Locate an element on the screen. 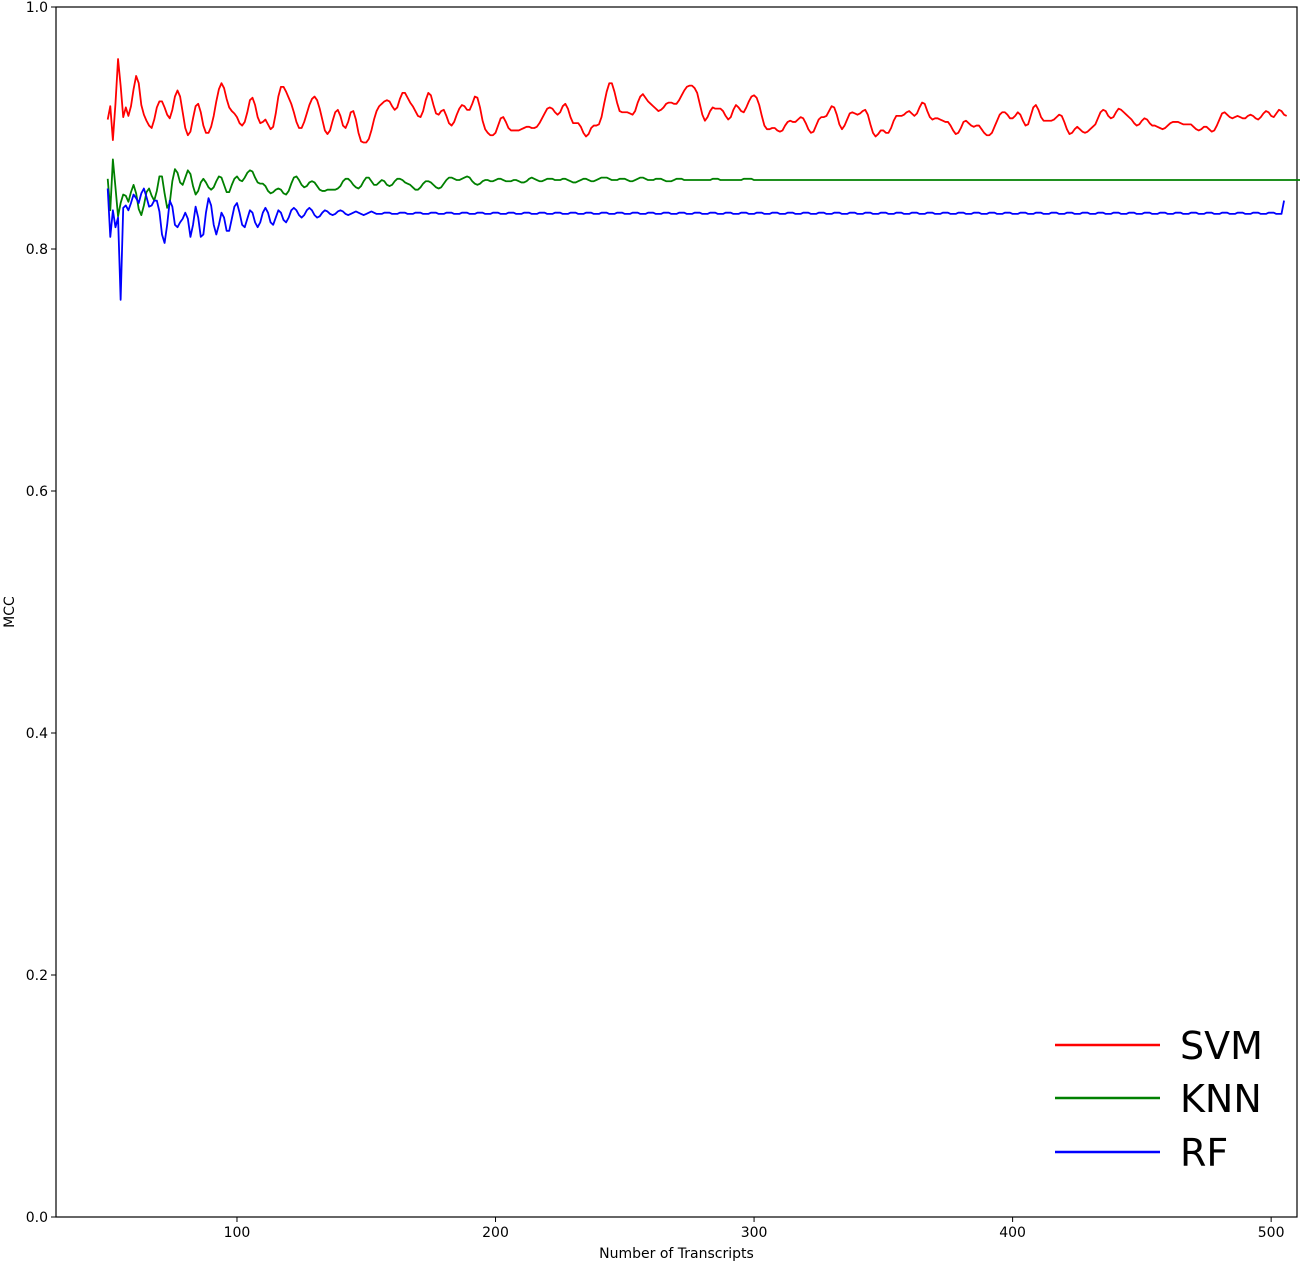 This screenshot has width=1300, height=1269. x-axis-title: Number of Transcripts is located at coordinates (676, 1254).